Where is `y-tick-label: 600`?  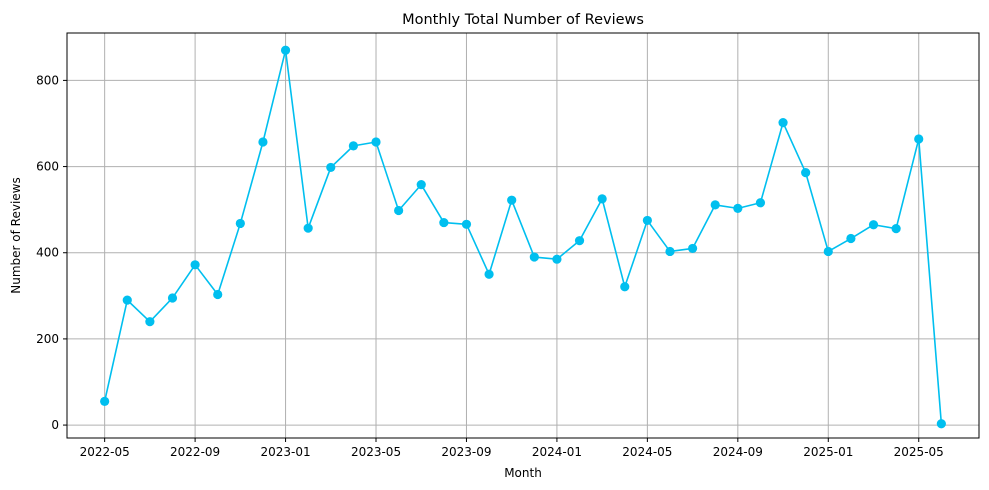 y-tick-label: 600 is located at coordinates (47, 167).